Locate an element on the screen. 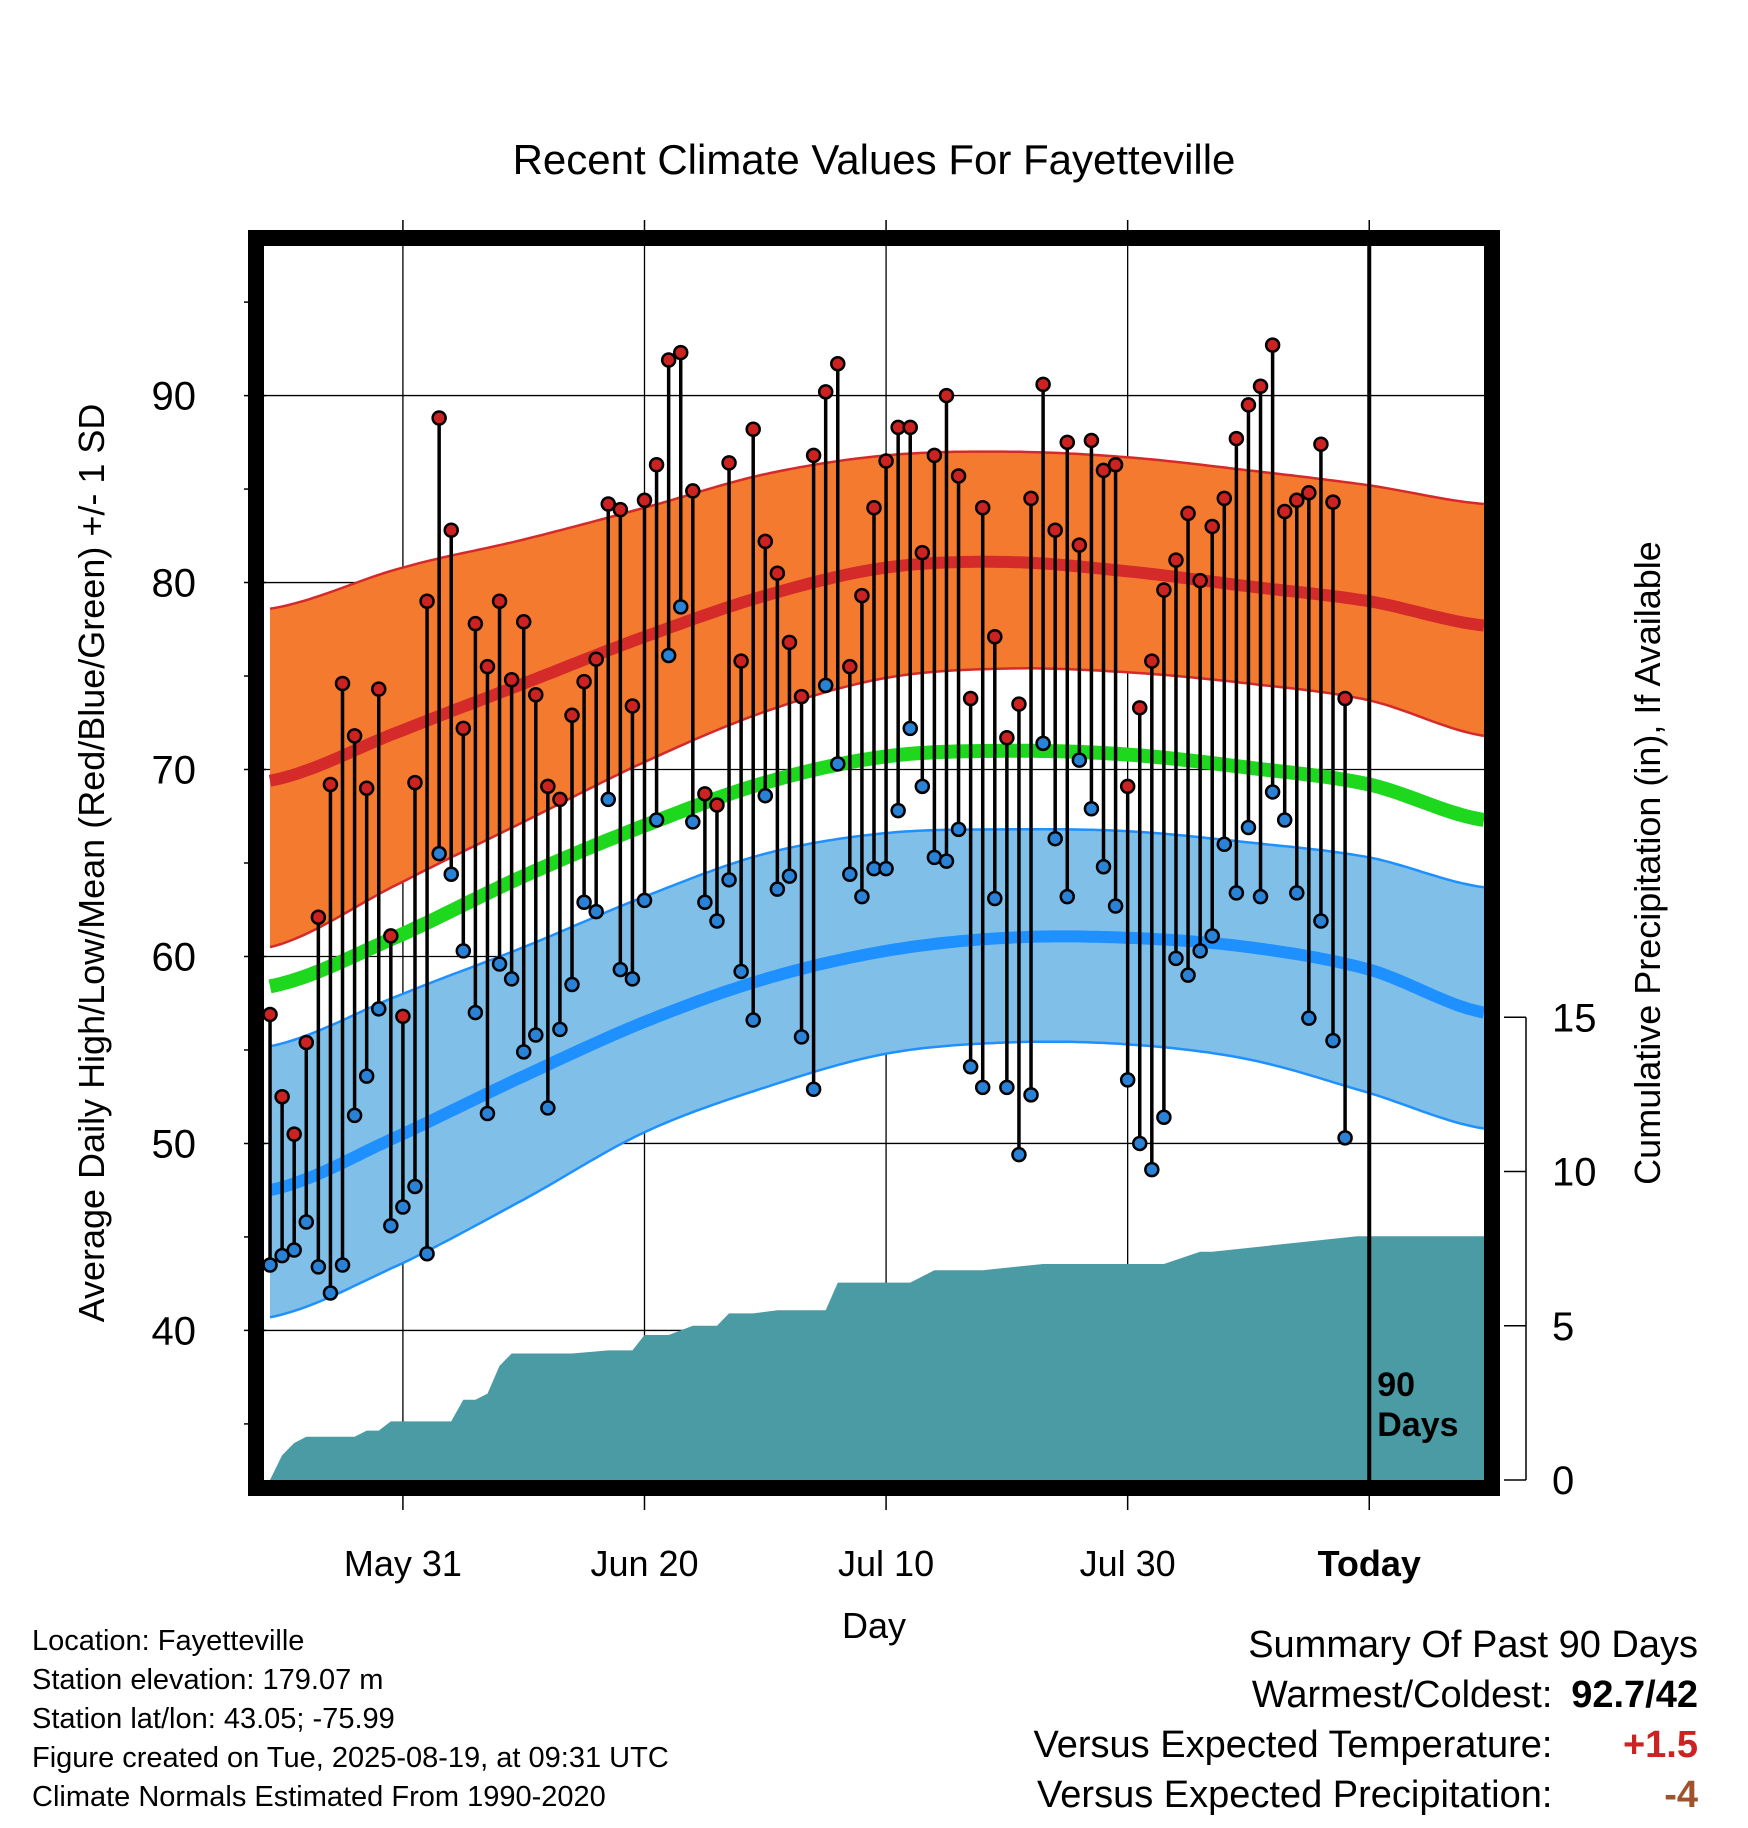  precip-departure-label: Versus Expected Precipitation: is located at coordinates (1295, 1795).